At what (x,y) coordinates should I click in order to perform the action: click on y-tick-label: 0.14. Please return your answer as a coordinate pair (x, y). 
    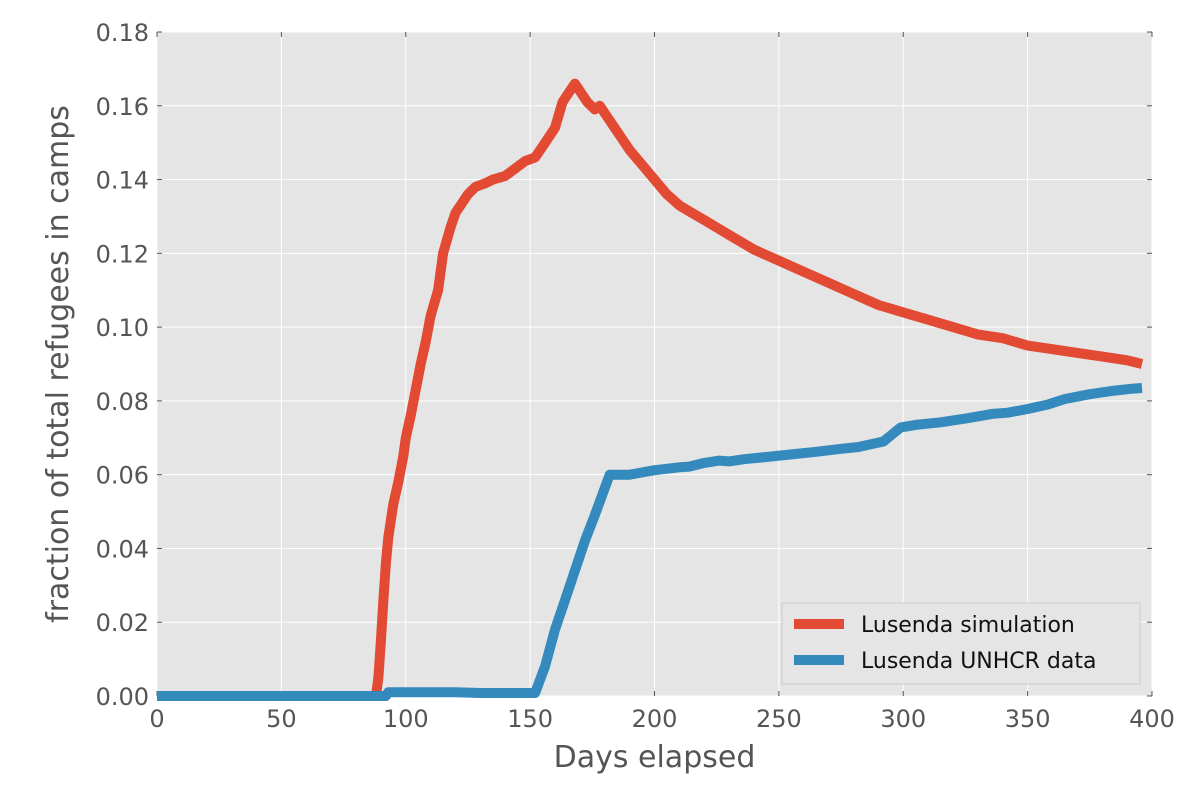
    Looking at the image, I should click on (122, 181).